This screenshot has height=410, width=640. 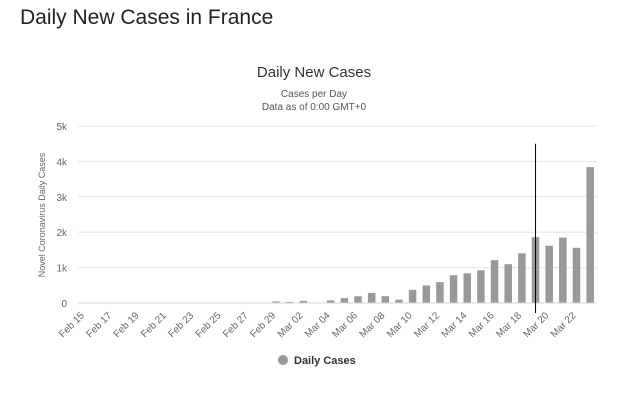 I want to click on x-tick-label: Feb 21, so click(x=154, y=325).